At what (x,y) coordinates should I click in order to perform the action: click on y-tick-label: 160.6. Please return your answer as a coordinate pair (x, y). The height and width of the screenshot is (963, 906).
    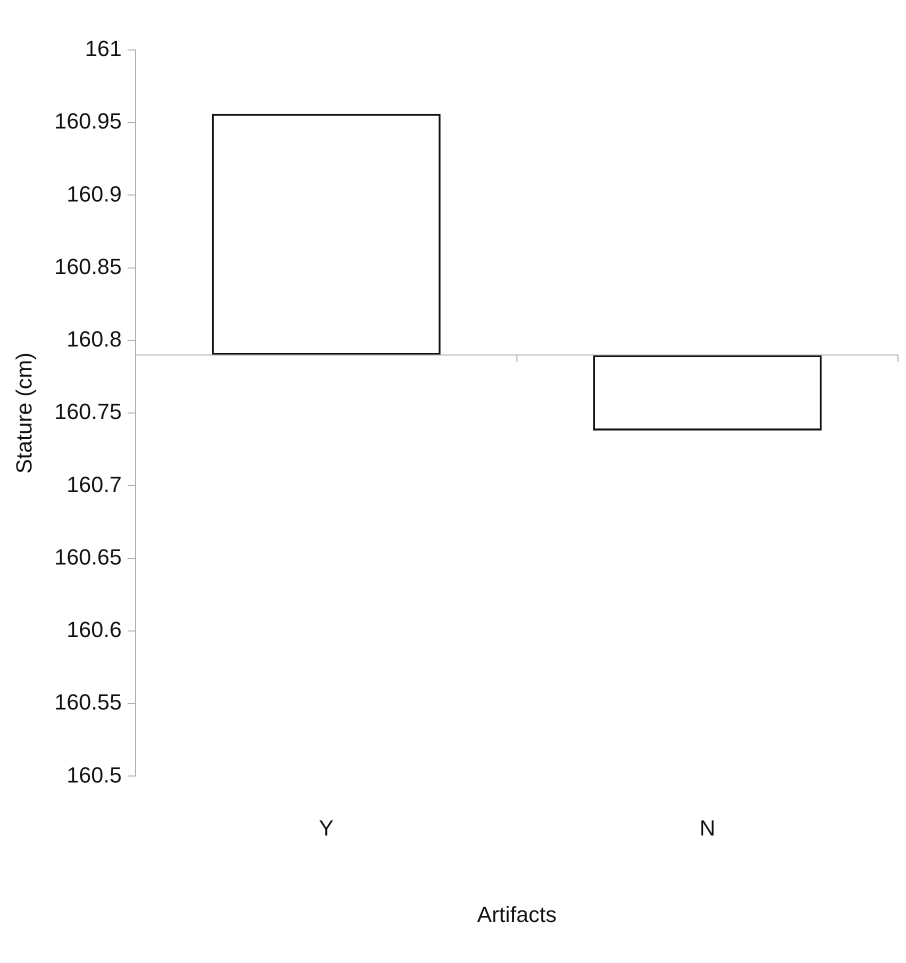
    Looking at the image, I should click on (94, 629).